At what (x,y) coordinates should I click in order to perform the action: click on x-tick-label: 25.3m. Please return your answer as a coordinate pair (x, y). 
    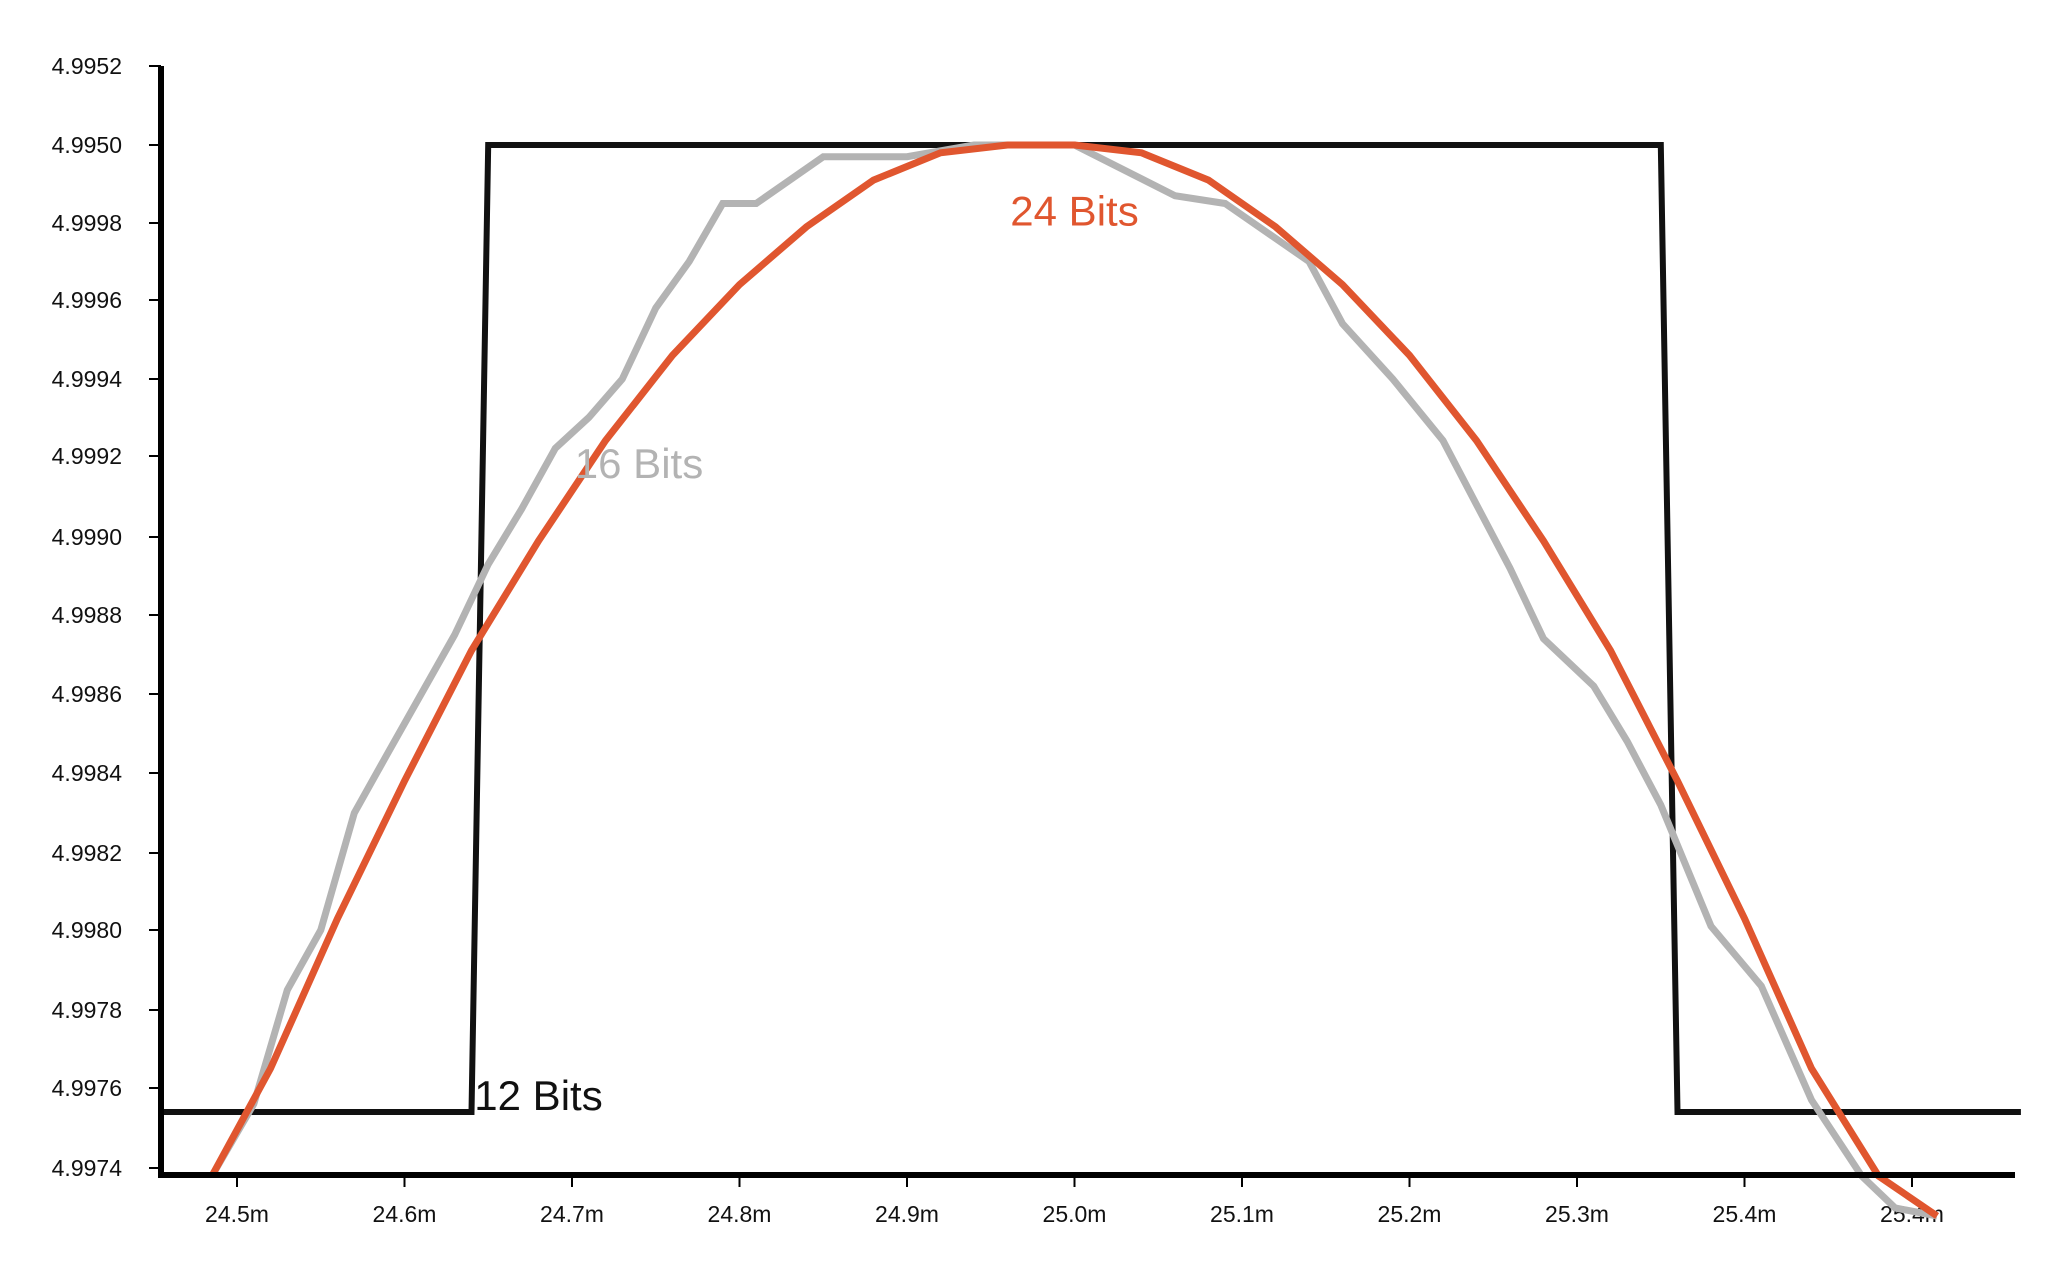
    Looking at the image, I should click on (1577, 1214).